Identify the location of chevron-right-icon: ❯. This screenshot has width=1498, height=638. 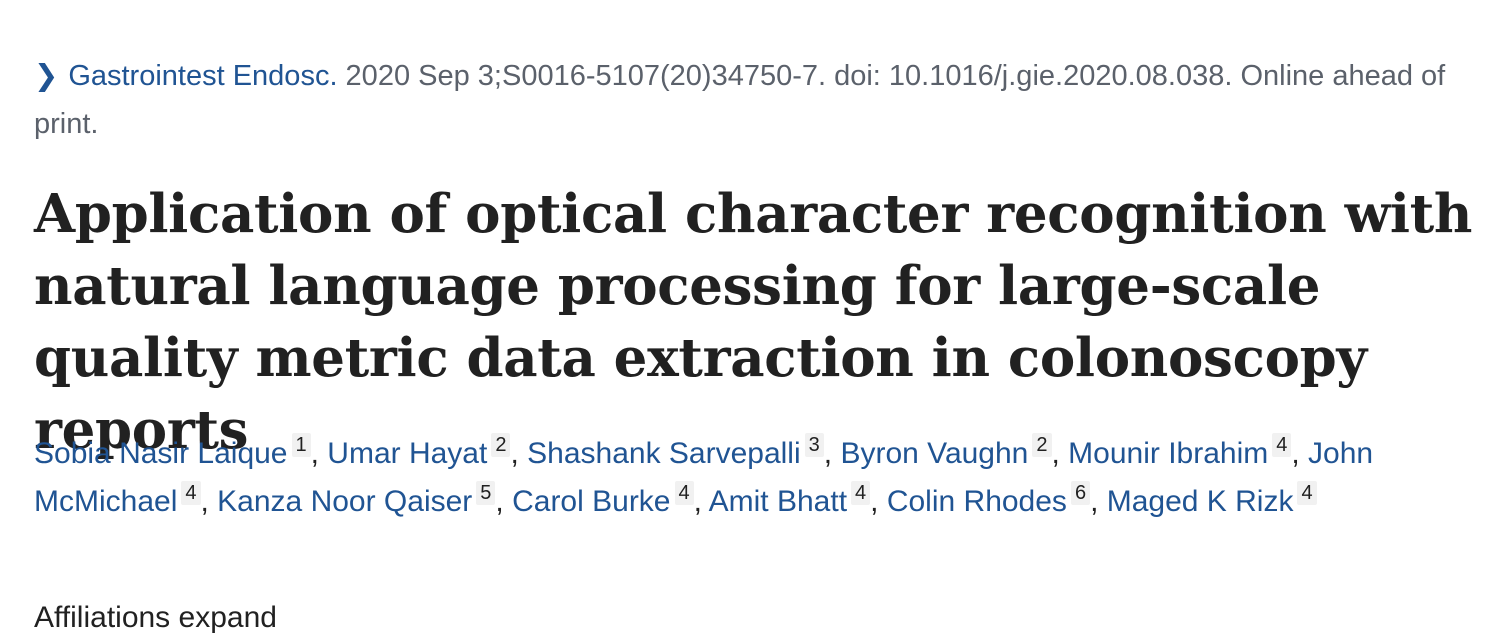
(46, 76).